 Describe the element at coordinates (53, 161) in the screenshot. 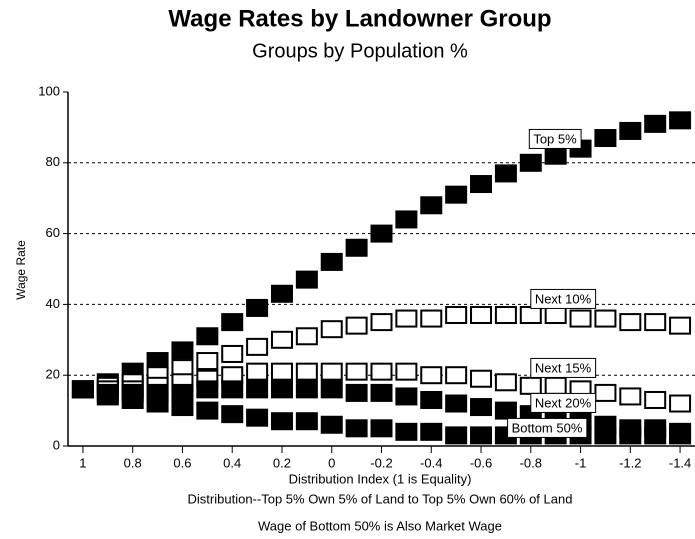

I see `y-tick-label: 80` at that location.